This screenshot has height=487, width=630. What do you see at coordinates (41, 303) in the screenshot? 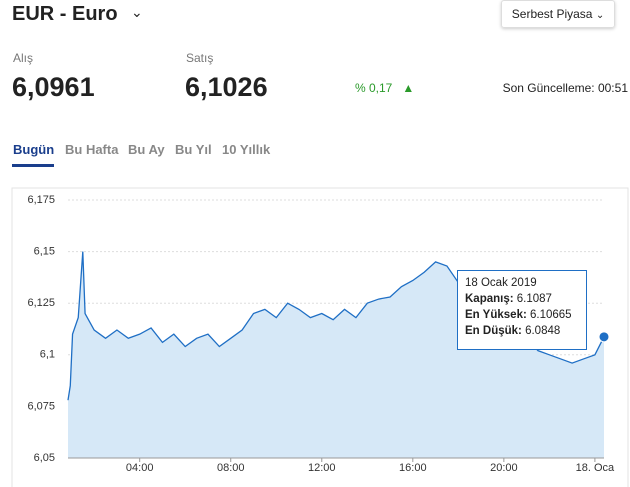
I see `y-tick-label: 6,125` at bounding box center [41, 303].